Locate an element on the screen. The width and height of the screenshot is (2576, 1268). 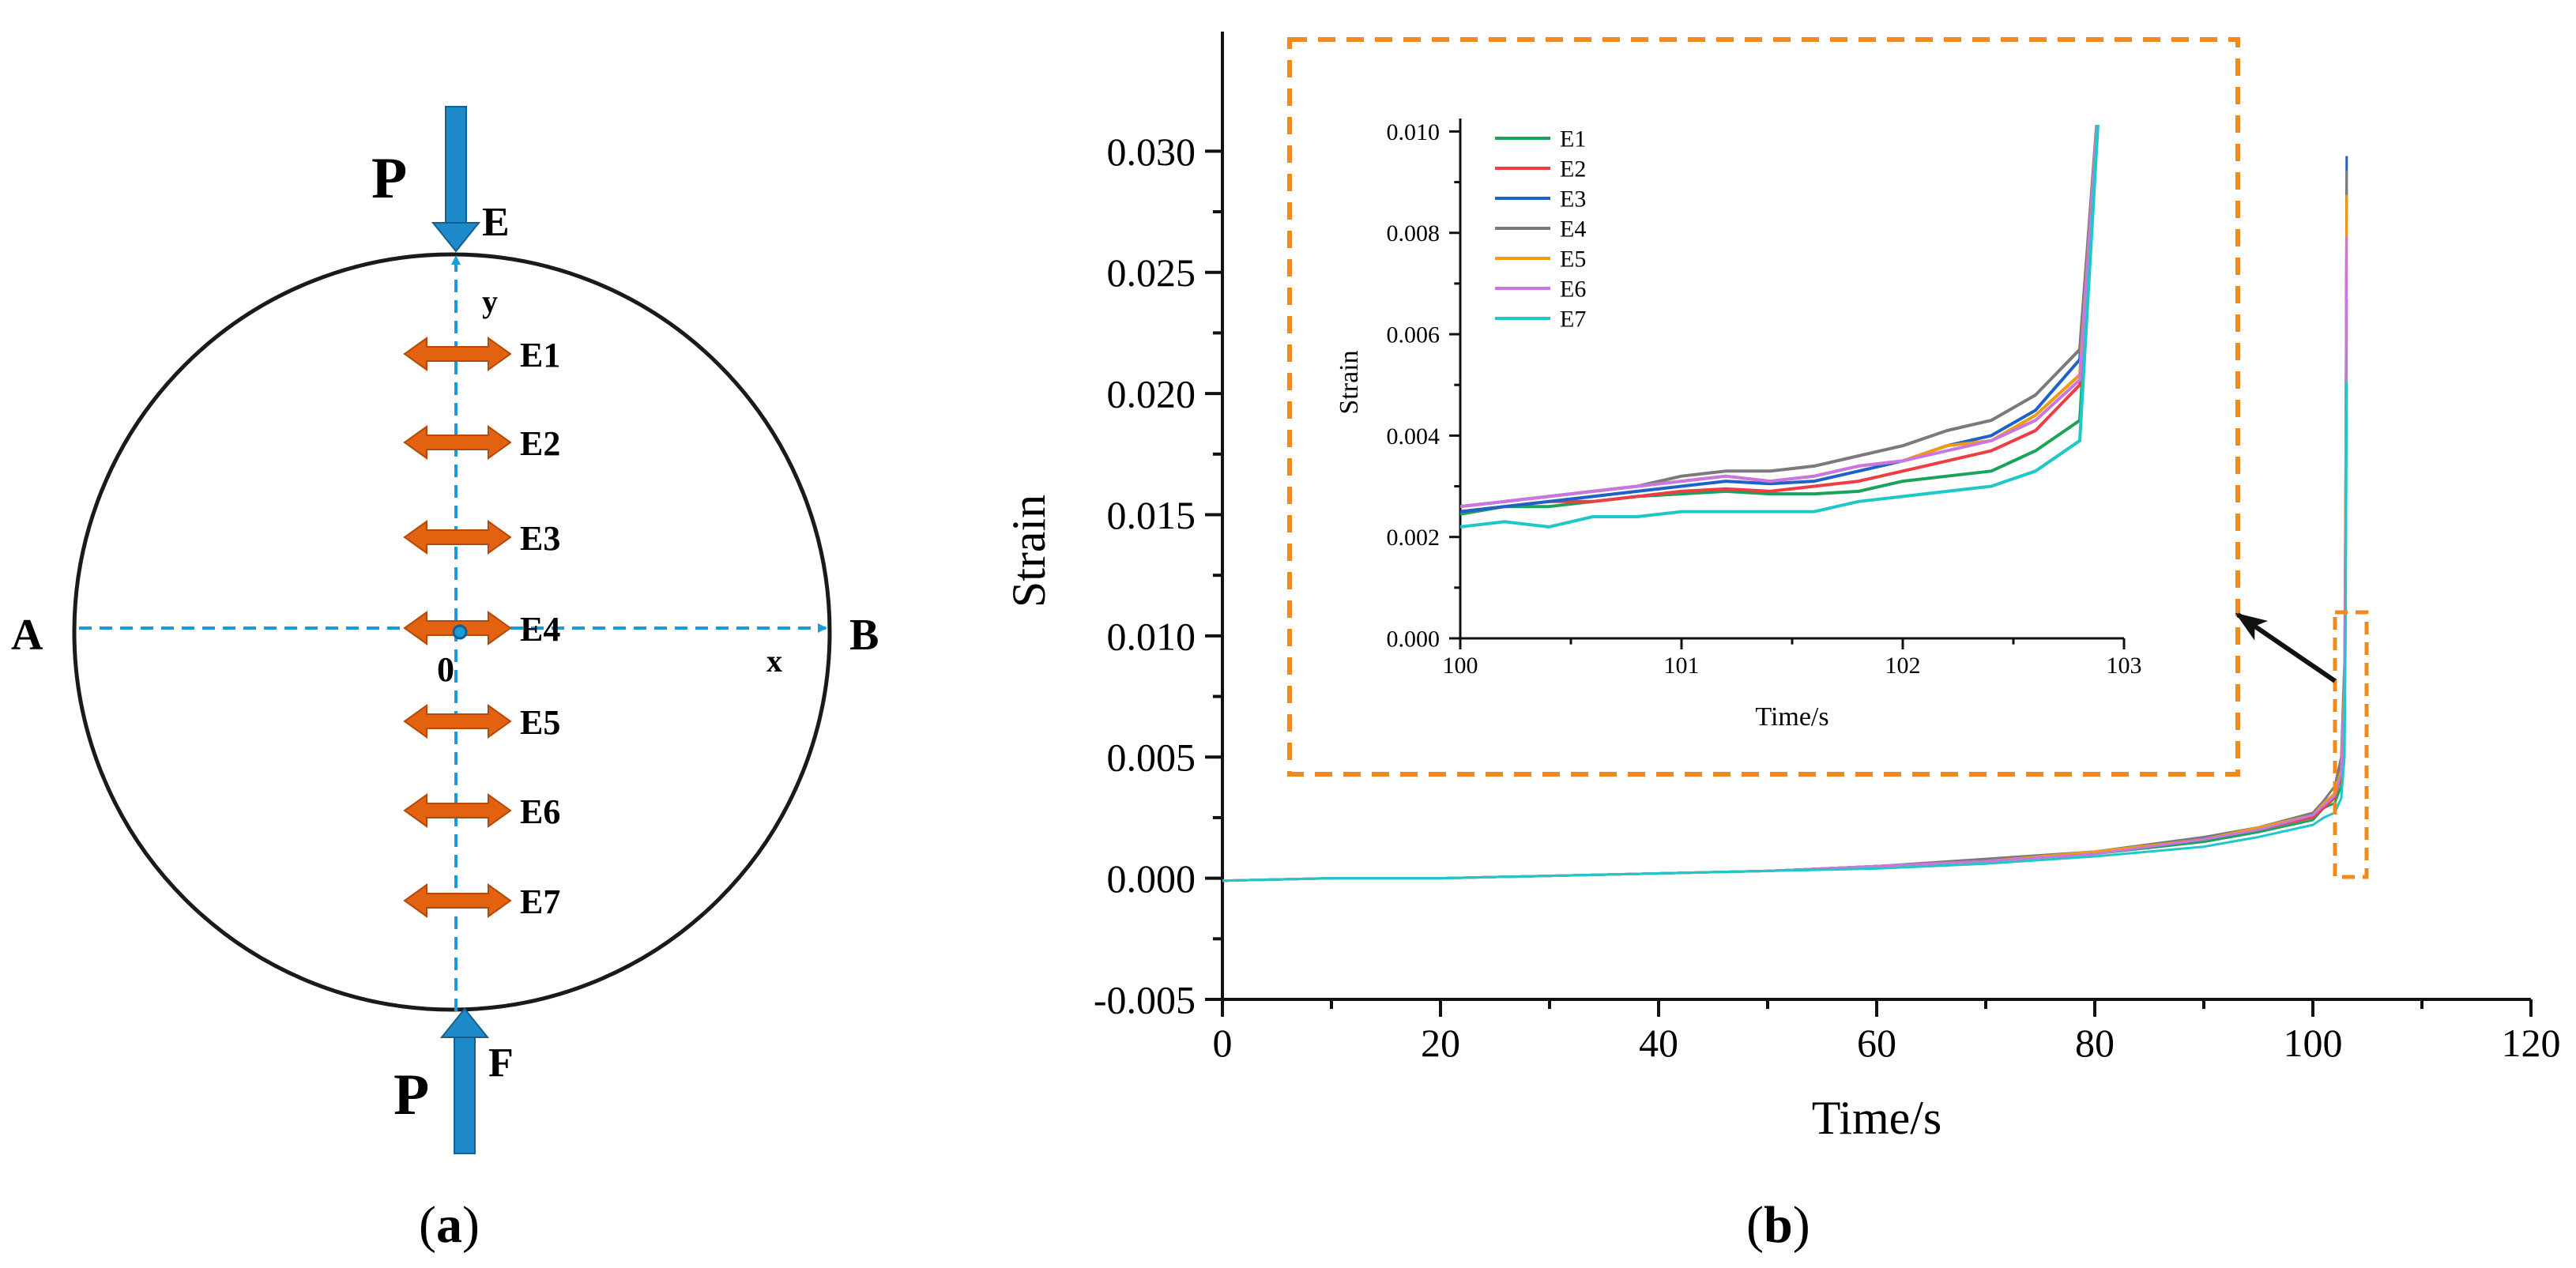
gauge-e2: E2 is located at coordinates (481, 443).